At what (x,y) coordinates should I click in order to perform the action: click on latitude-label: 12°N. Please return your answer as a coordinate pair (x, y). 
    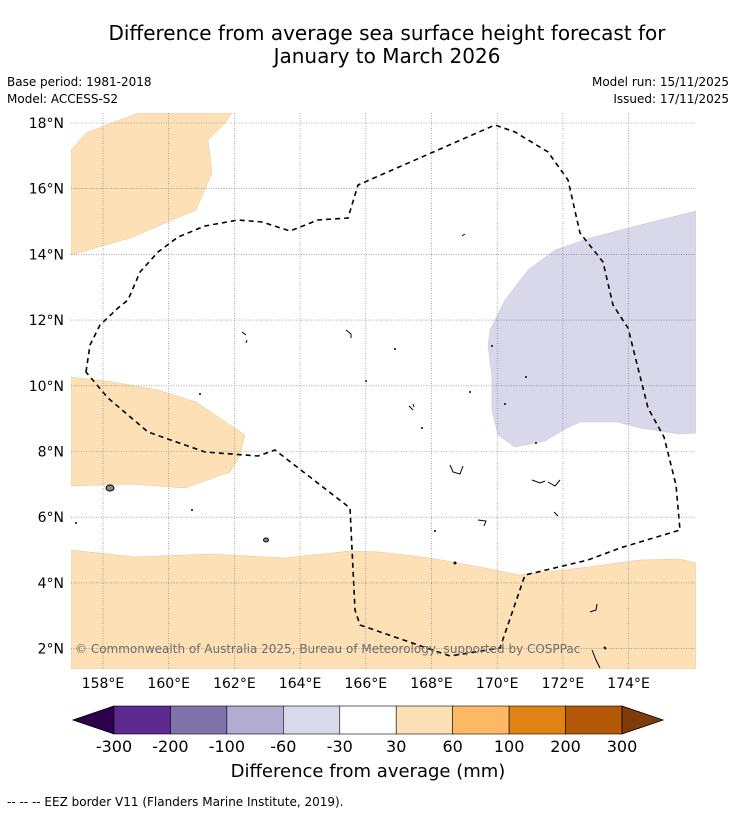
    Looking at the image, I should click on (46, 321).